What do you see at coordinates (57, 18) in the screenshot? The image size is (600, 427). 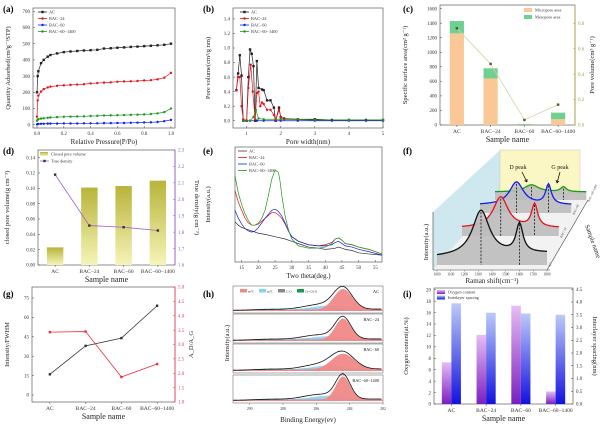 I see `legend-label: BAC−24` at bounding box center [57, 18].